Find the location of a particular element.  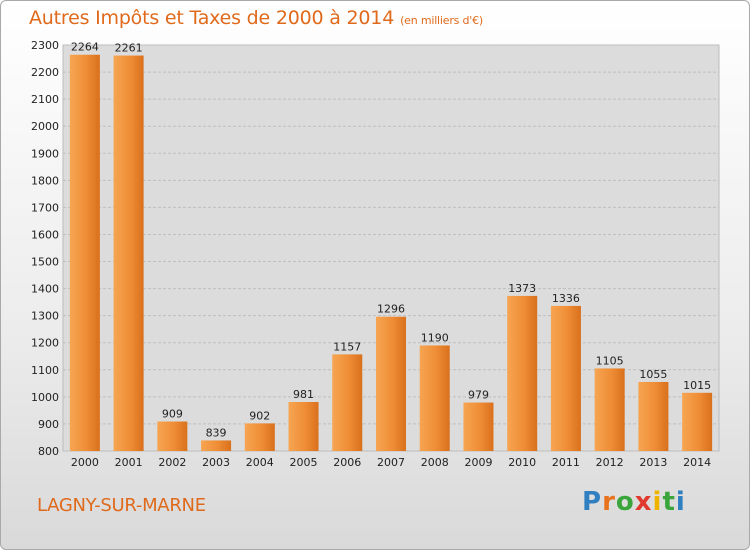

value-label-2013: 1055 is located at coordinates (653, 374).